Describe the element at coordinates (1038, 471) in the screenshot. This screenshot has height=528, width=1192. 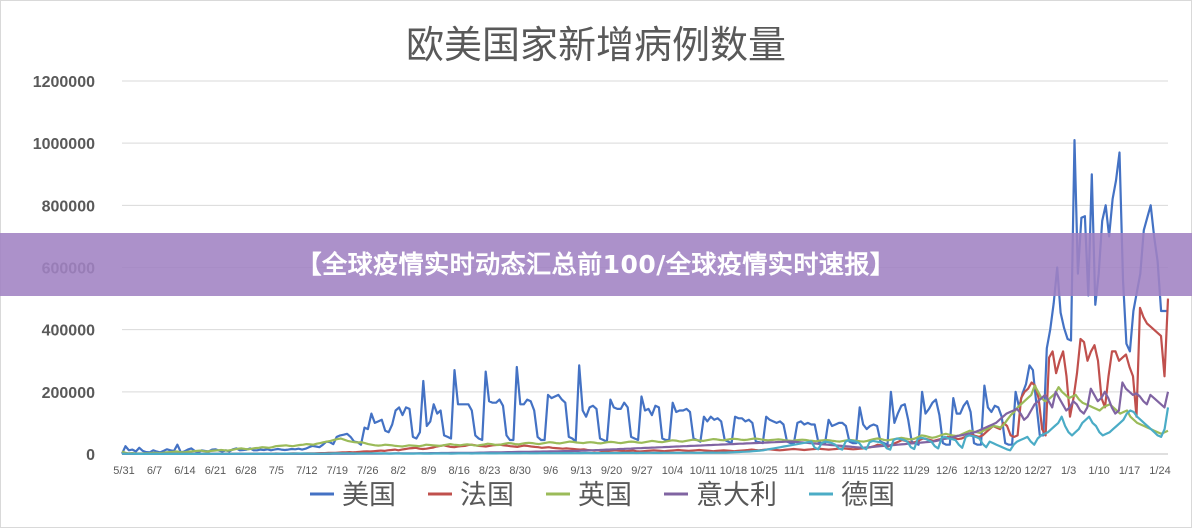
I see `x-tick-label: 12/27` at that location.